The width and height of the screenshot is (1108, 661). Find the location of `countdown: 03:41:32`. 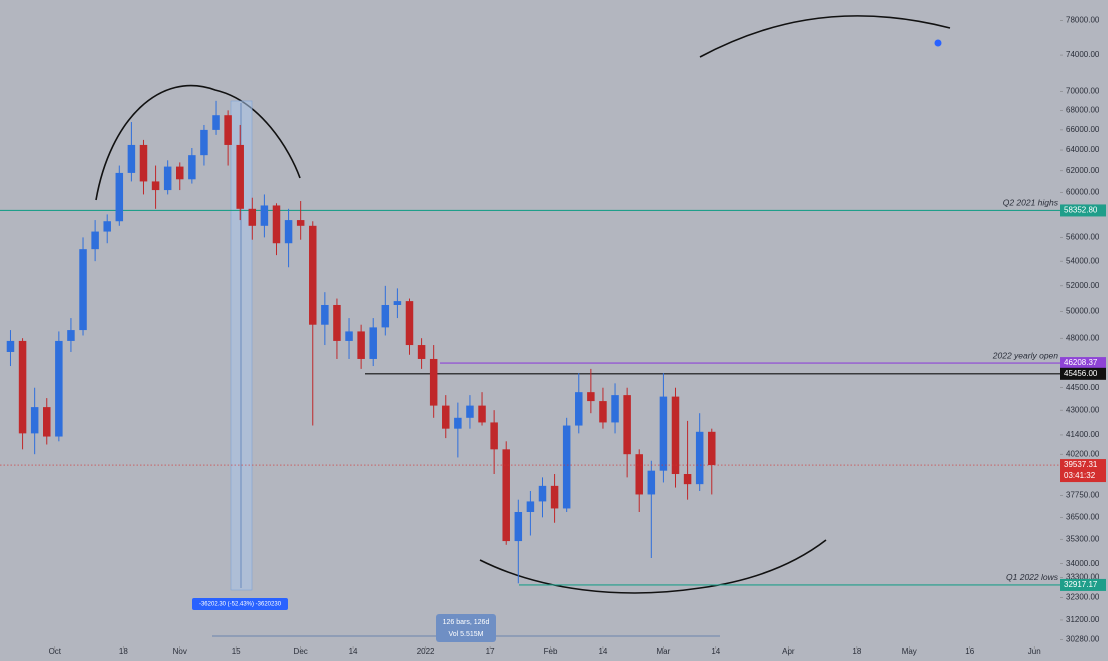

countdown: 03:41:32 is located at coordinates (1080, 475).